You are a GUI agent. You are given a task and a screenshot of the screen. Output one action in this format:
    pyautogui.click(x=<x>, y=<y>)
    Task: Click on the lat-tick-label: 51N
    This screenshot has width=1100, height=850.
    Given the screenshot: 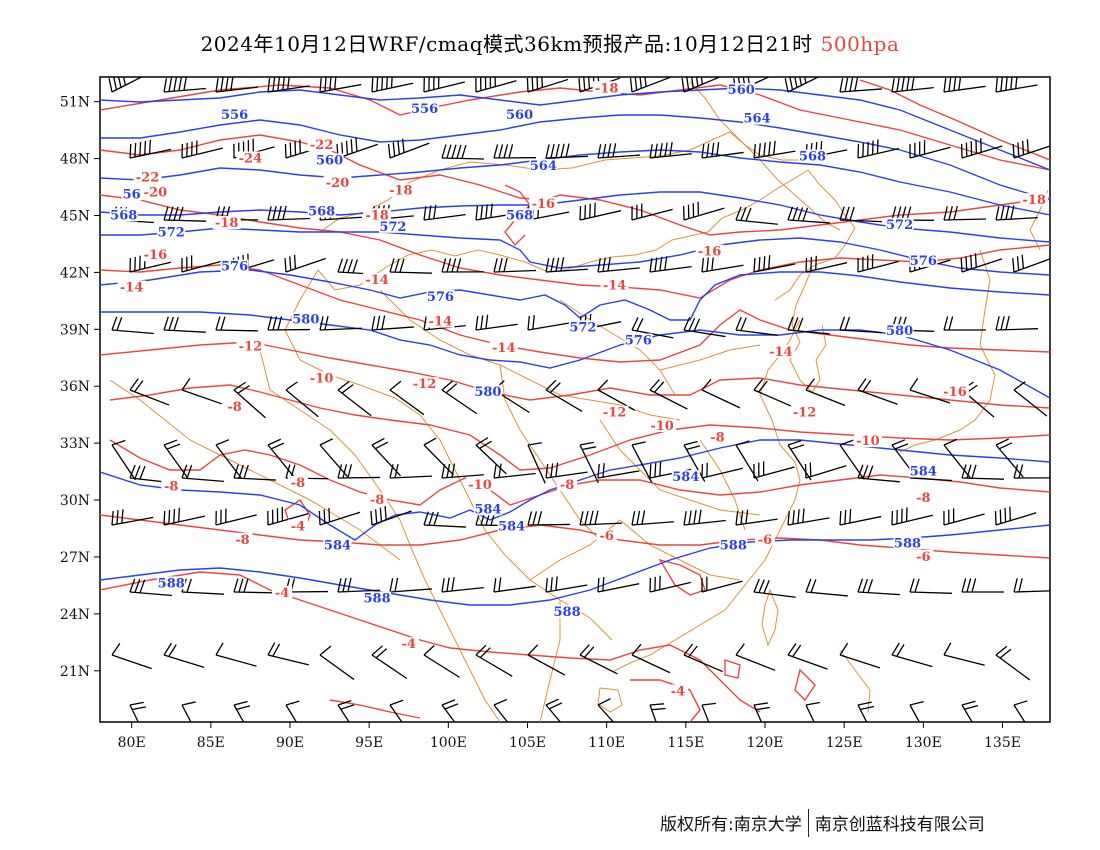 What is the action you would take?
    pyautogui.click(x=75, y=103)
    